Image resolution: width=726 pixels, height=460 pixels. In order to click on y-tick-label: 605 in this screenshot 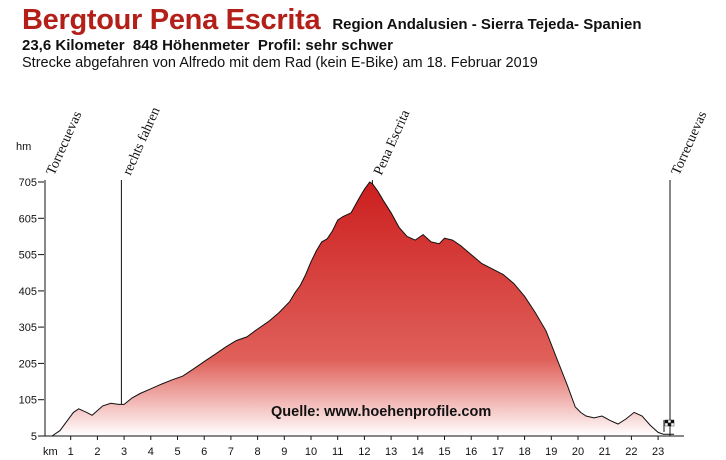, I will do `click(28, 219)`.